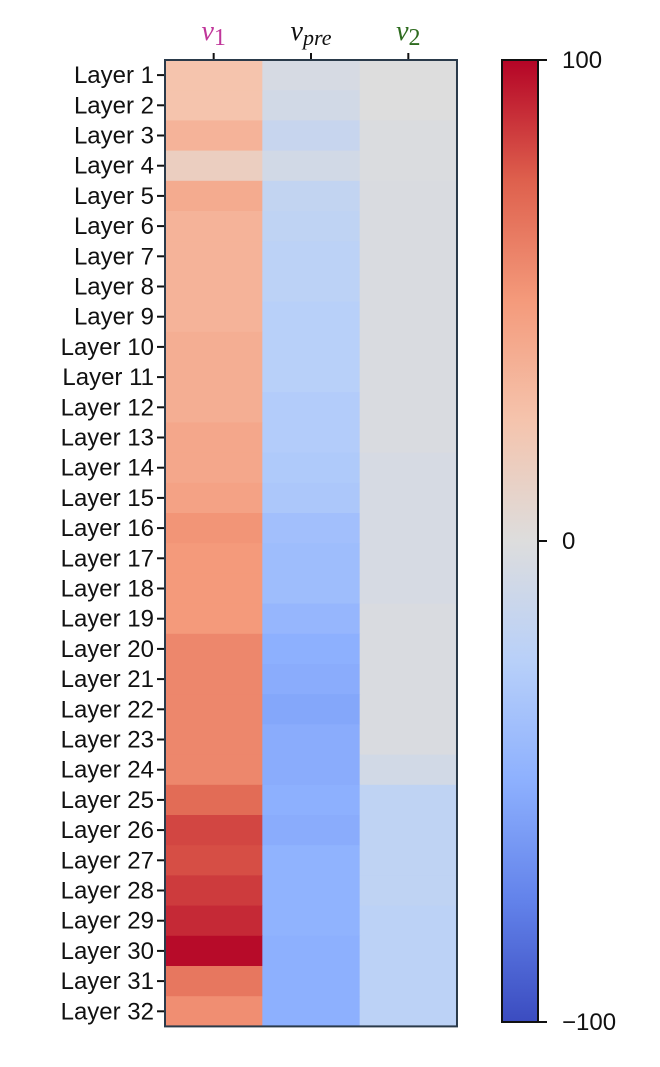  Describe the element at coordinates (311, 33) in the screenshot. I see `column-label: vpre` at that location.